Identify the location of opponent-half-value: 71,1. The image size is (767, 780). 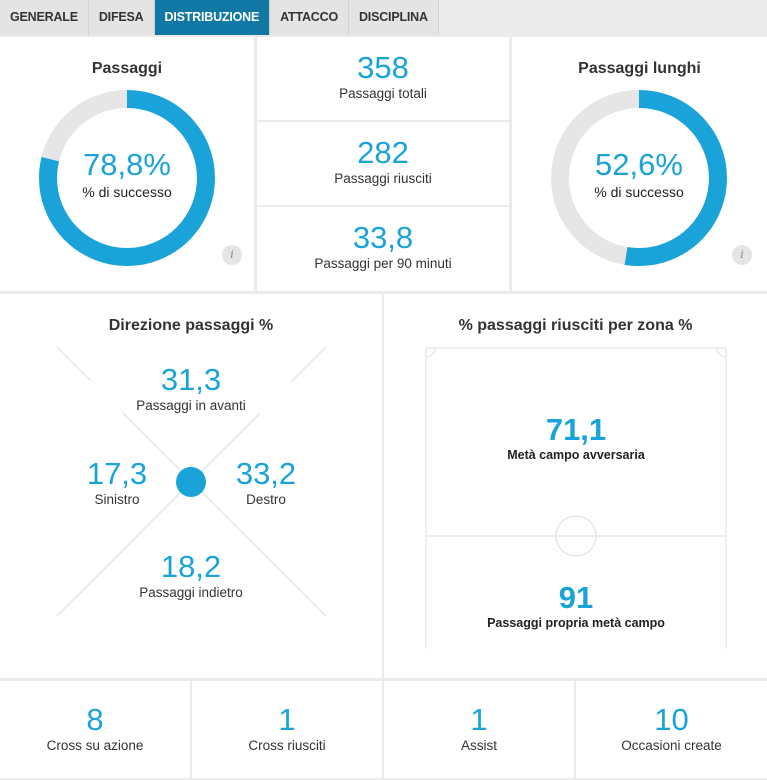
(576, 429).